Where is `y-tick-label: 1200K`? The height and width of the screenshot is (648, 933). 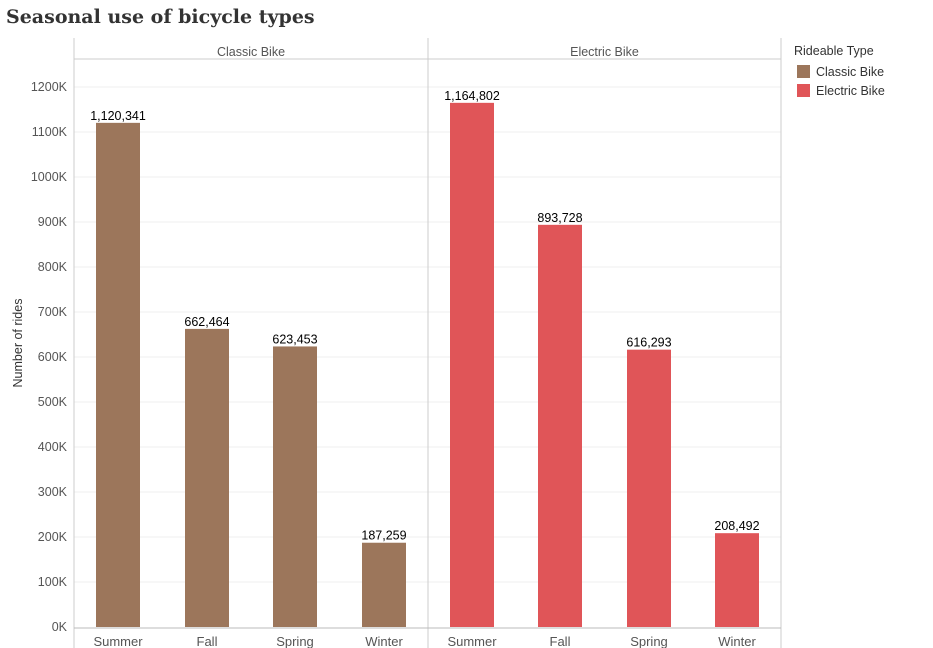 y-tick-label: 1200K is located at coordinates (49, 87).